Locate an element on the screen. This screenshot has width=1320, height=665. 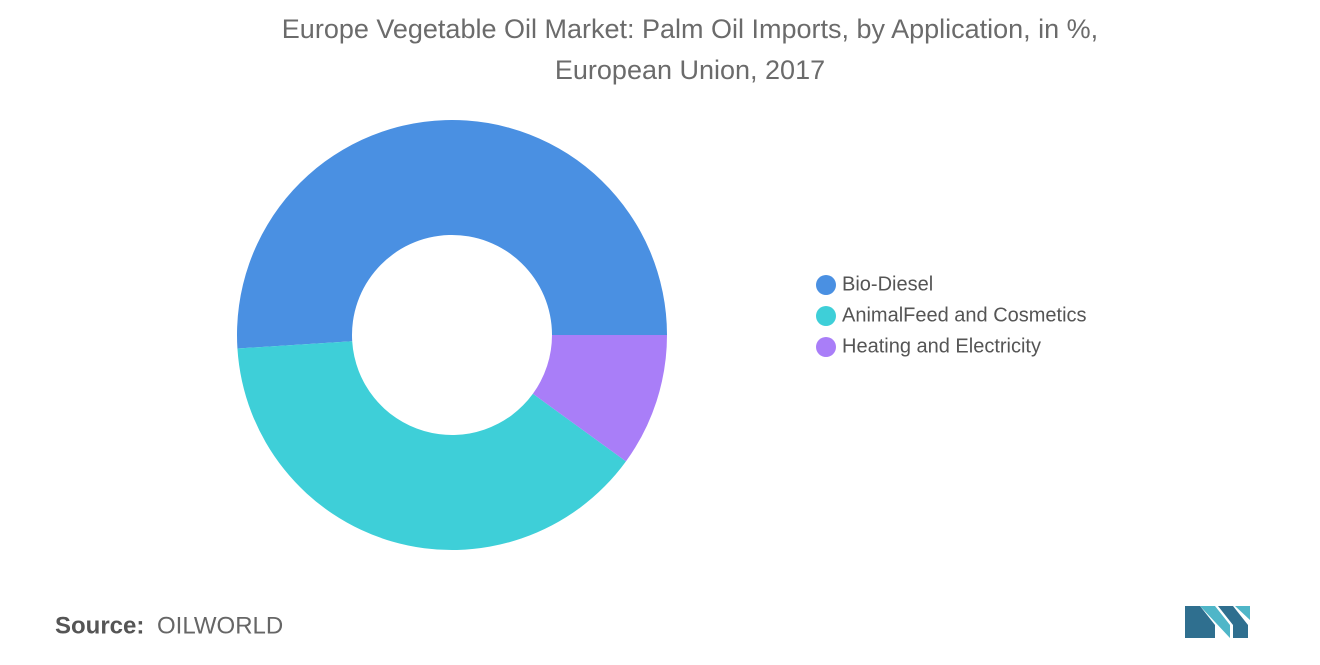
chart-subtitle: European Union, 2017 is located at coordinates (690, 70).